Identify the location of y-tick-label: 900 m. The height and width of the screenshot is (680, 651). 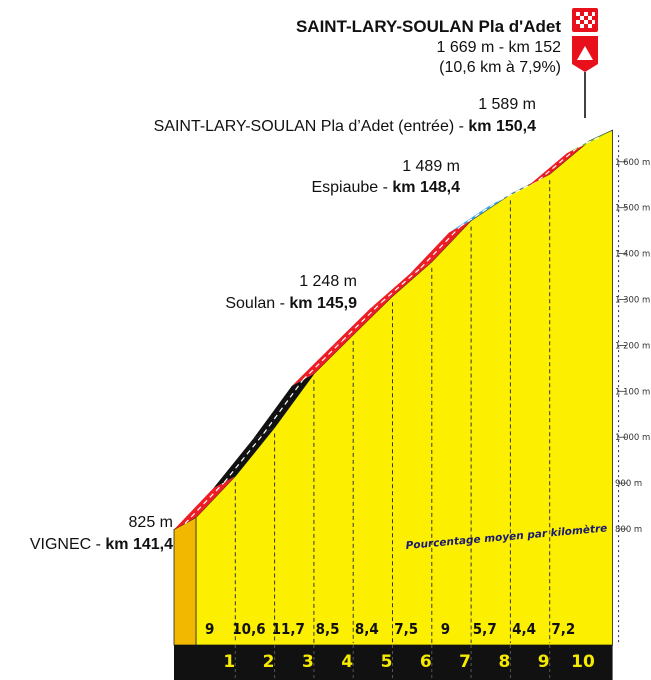
(628, 484).